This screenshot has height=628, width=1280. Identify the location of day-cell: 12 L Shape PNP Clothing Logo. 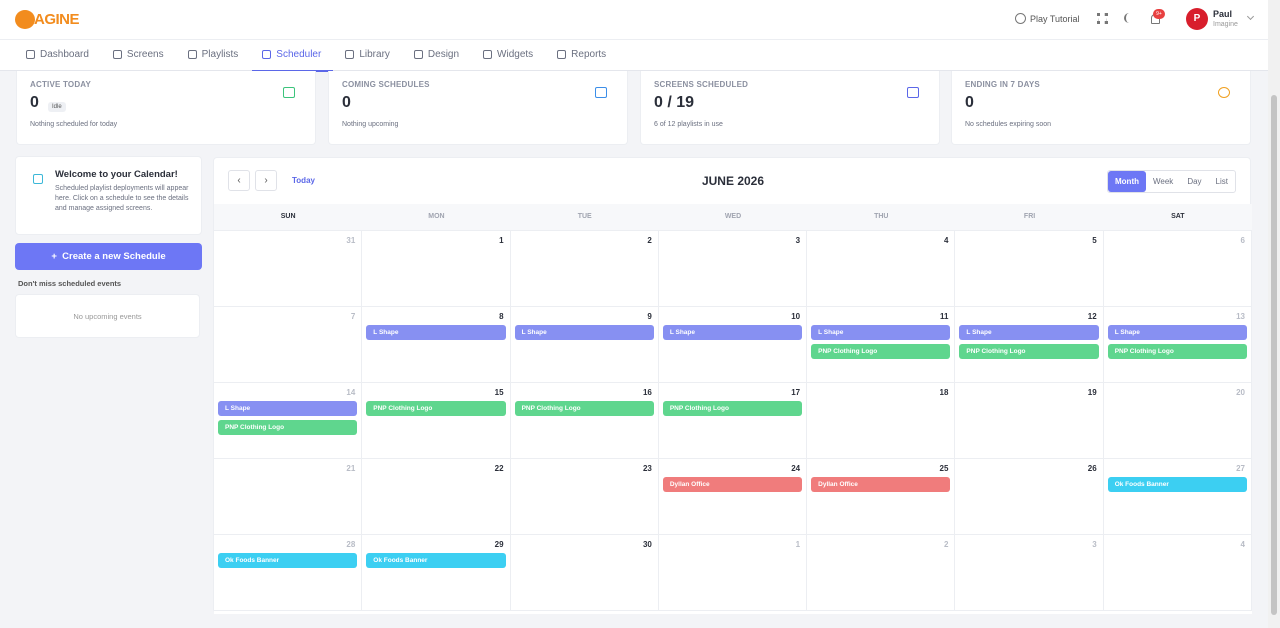
(1029, 345).